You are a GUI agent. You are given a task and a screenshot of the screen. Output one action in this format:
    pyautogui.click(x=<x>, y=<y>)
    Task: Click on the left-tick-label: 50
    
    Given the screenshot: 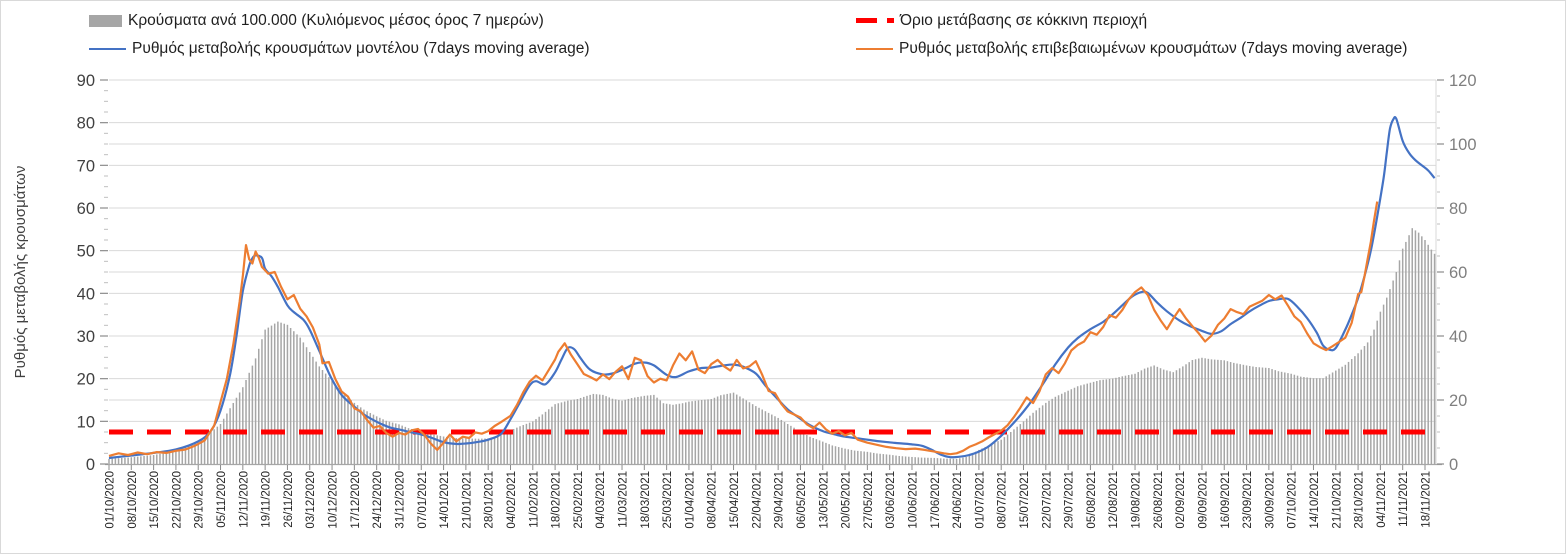 What is the action you would take?
    pyautogui.click(x=86, y=252)
    